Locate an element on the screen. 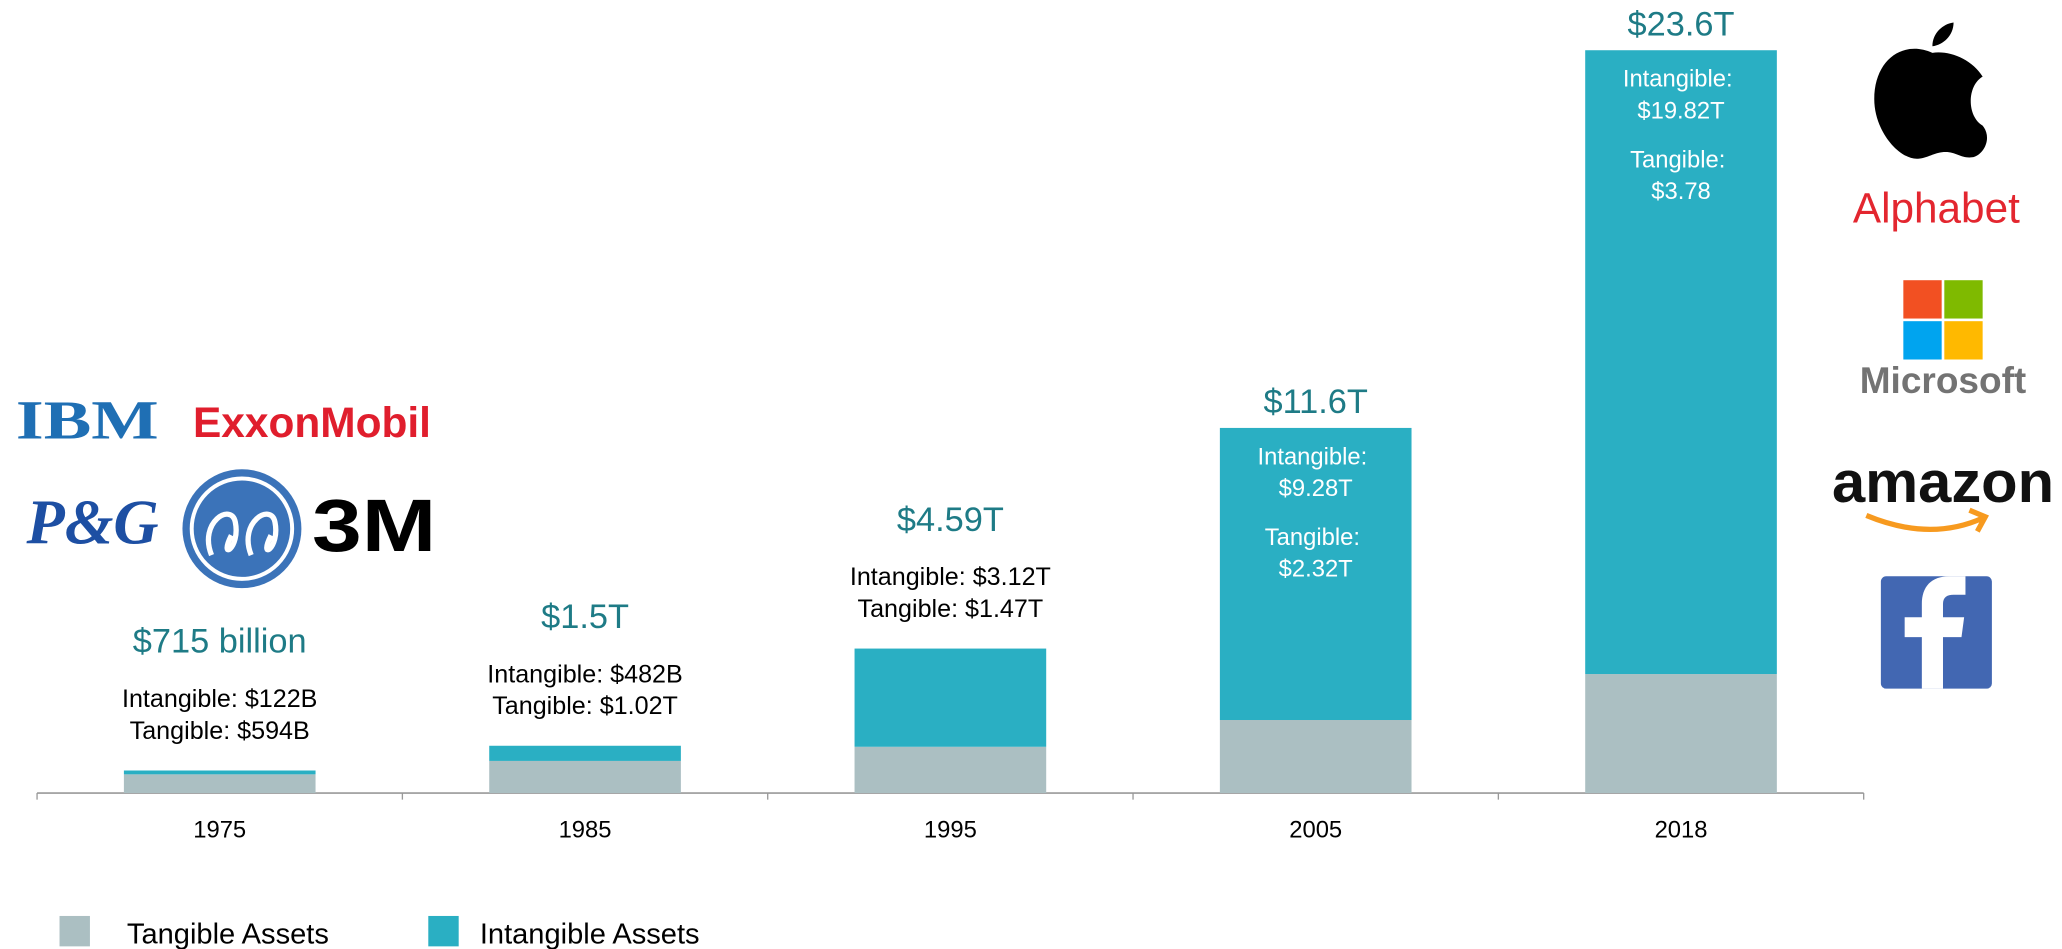  legend-label: Tangible Assets is located at coordinates (228, 933).